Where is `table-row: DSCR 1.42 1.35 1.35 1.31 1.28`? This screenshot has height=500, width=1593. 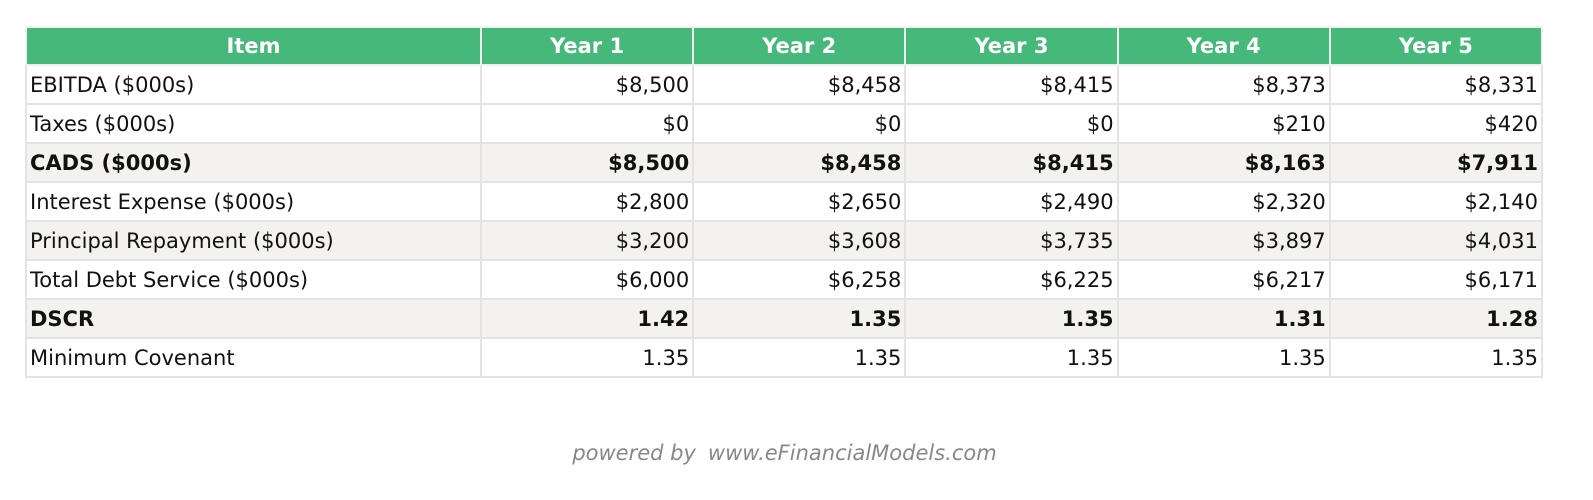 table-row: DSCR 1.42 1.35 1.35 1.31 1.28 is located at coordinates (784, 318).